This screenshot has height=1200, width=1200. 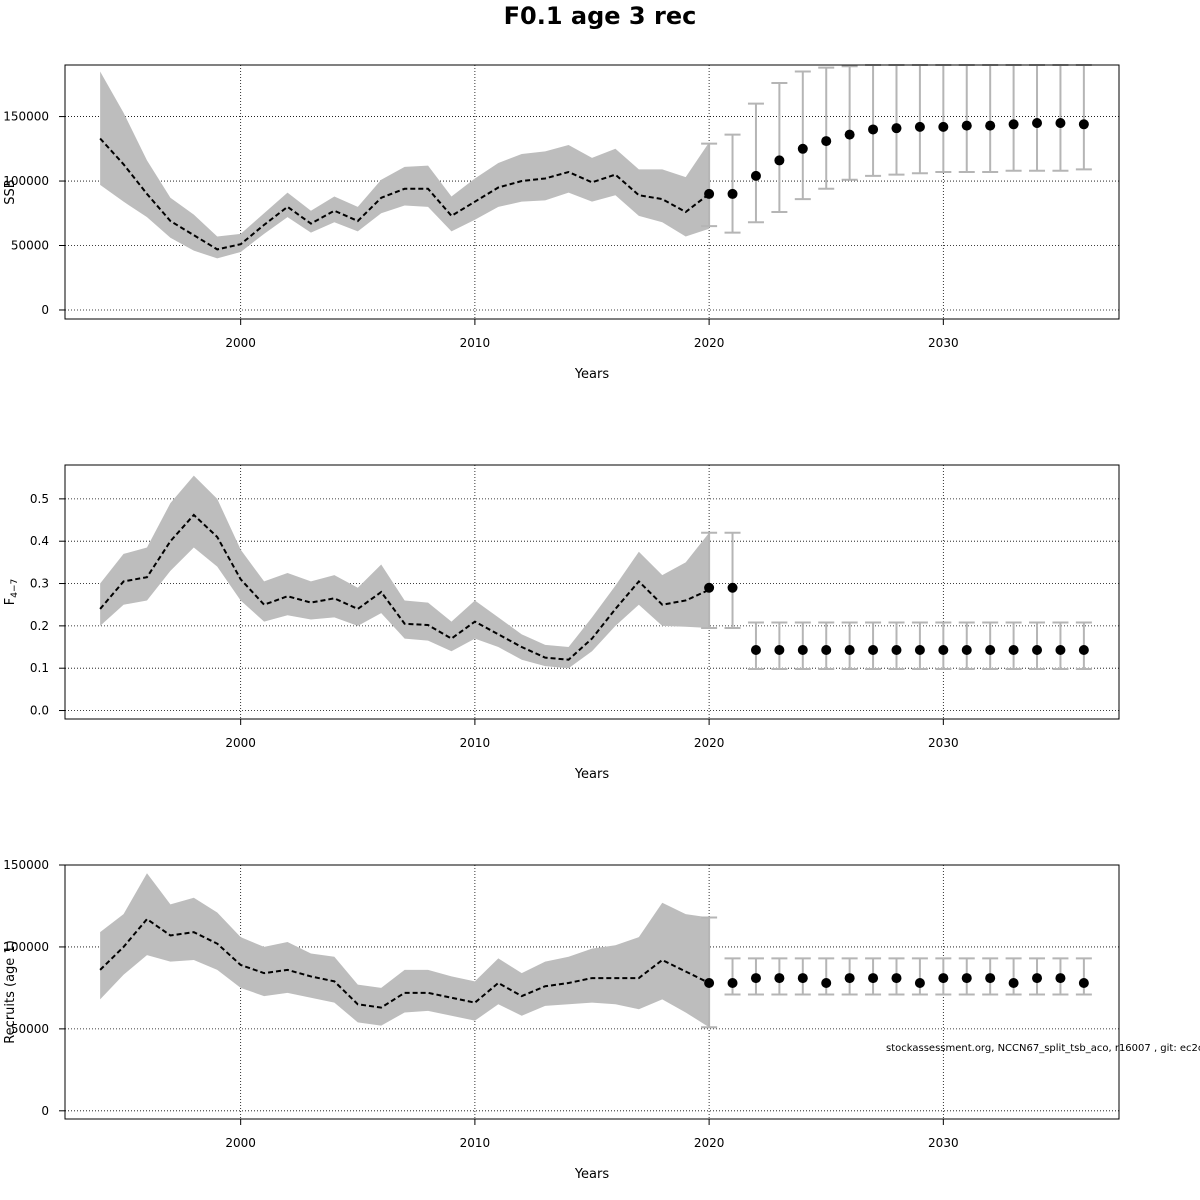 What do you see at coordinates (39, 711) in the screenshot?
I see `y-tick-label: 0.0` at bounding box center [39, 711].